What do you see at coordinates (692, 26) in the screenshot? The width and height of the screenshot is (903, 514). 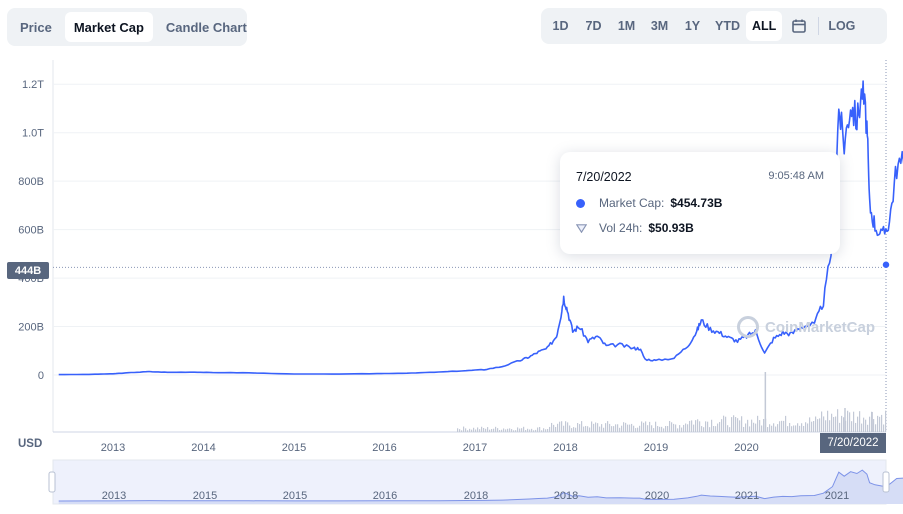 I see `range-1y: 1Y` at bounding box center [692, 26].